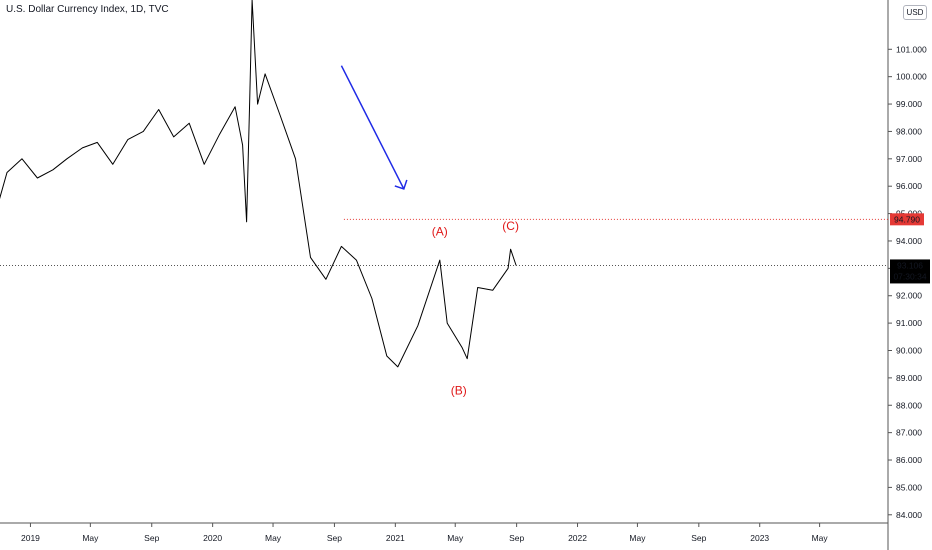 This screenshot has width=932, height=550. I want to click on price-tick-label: 87.000, so click(909, 433).